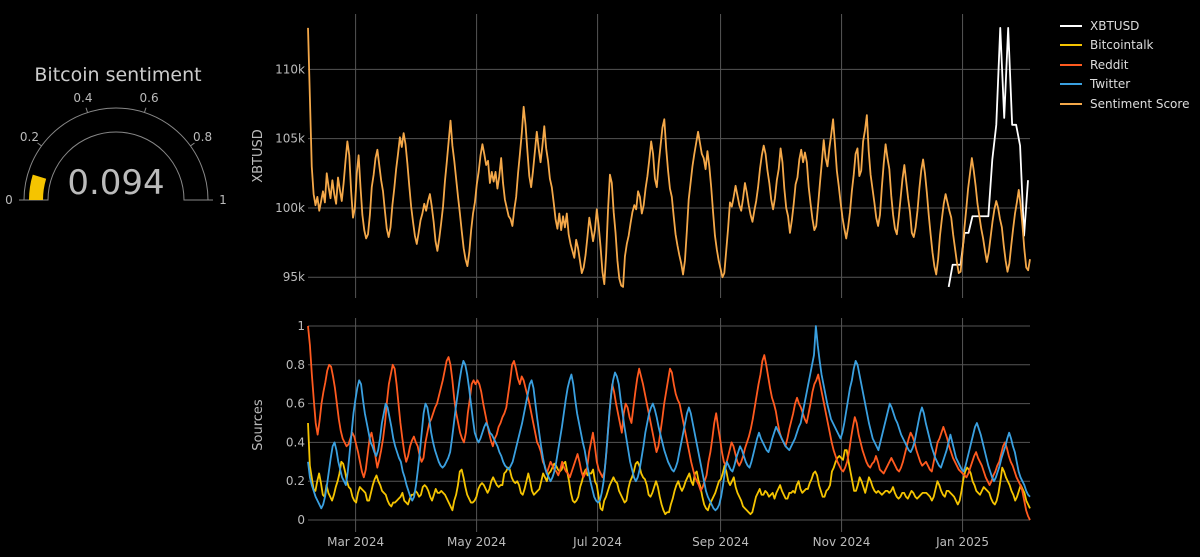 The height and width of the screenshot is (557, 1200). I want to click on x-tick-label: Mar 2024, so click(355, 542).